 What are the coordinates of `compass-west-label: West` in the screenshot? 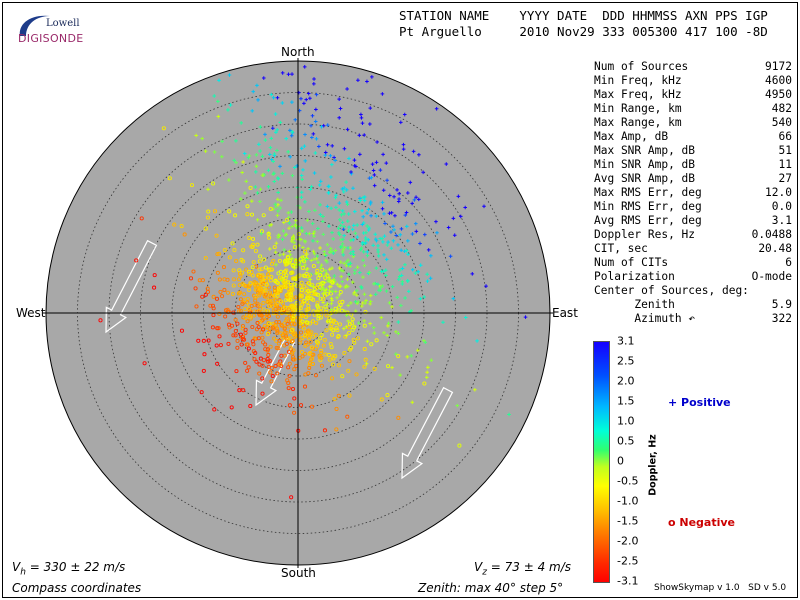 It's located at (31, 313).